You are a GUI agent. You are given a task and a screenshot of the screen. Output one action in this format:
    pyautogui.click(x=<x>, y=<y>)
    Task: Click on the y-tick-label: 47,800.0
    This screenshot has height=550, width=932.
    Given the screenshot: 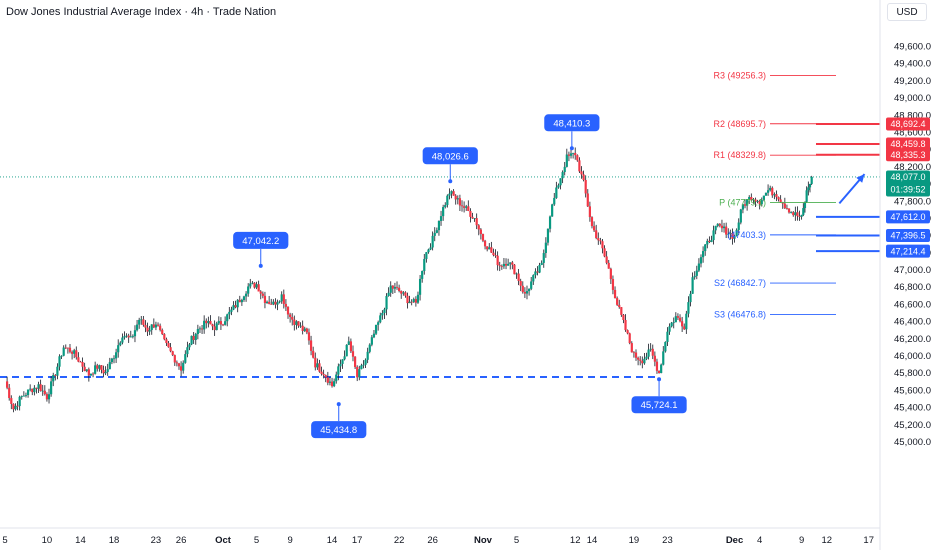 What is the action you would take?
    pyautogui.click(x=912, y=201)
    